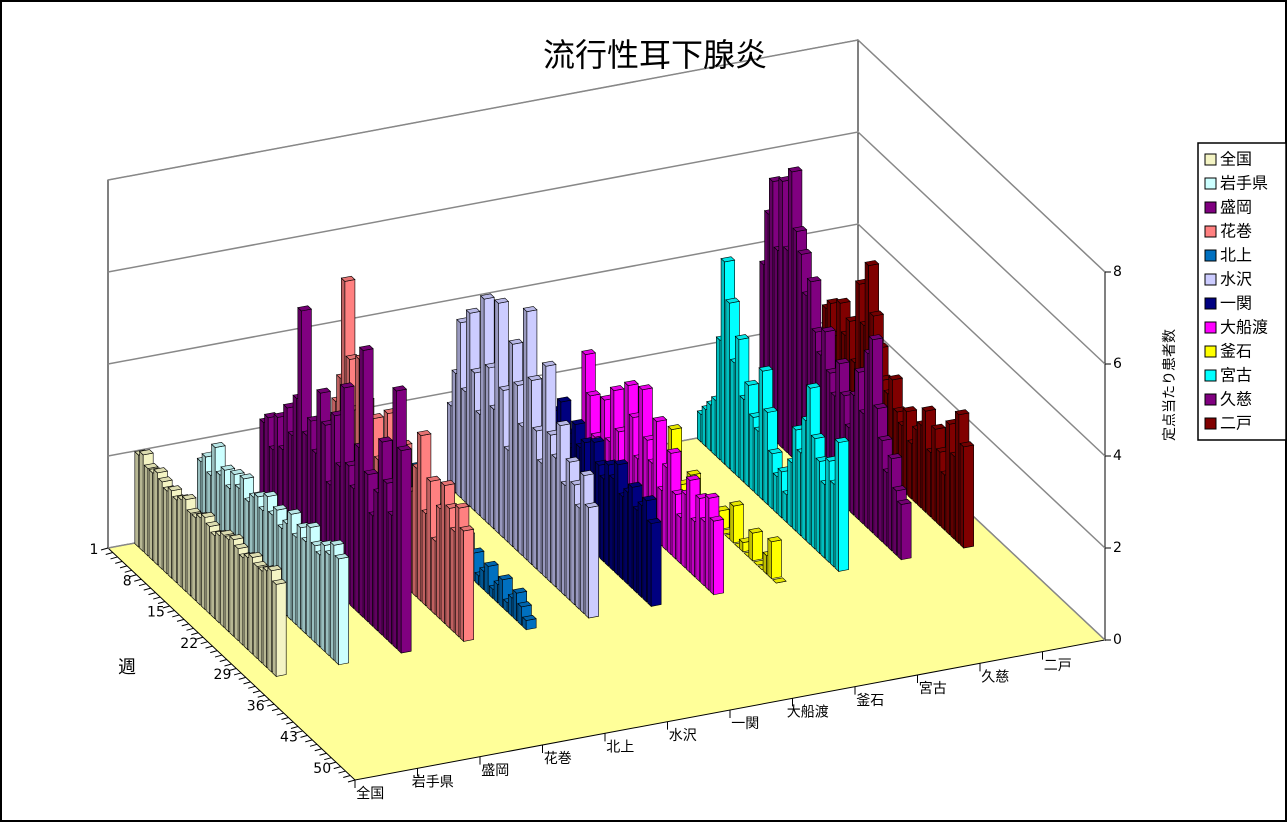  What do you see at coordinates (1170, 385) in the screenshot?
I see `y-axis-title: 定点当たり患者数` at bounding box center [1170, 385].